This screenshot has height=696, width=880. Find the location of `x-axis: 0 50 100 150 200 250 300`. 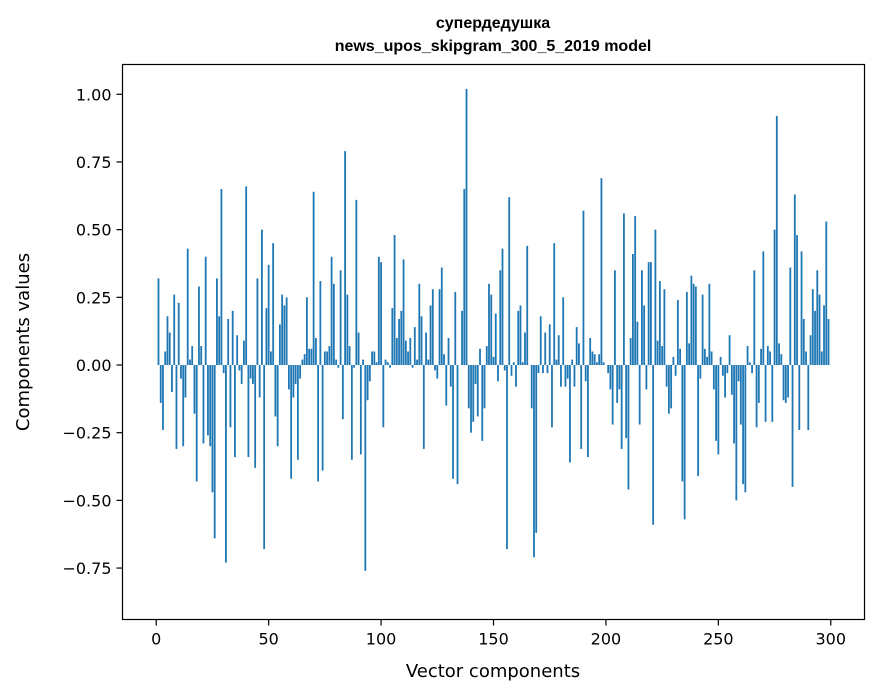

x-axis: 0 50 100 150 200 250 300 is located at coordinates (498, 634).